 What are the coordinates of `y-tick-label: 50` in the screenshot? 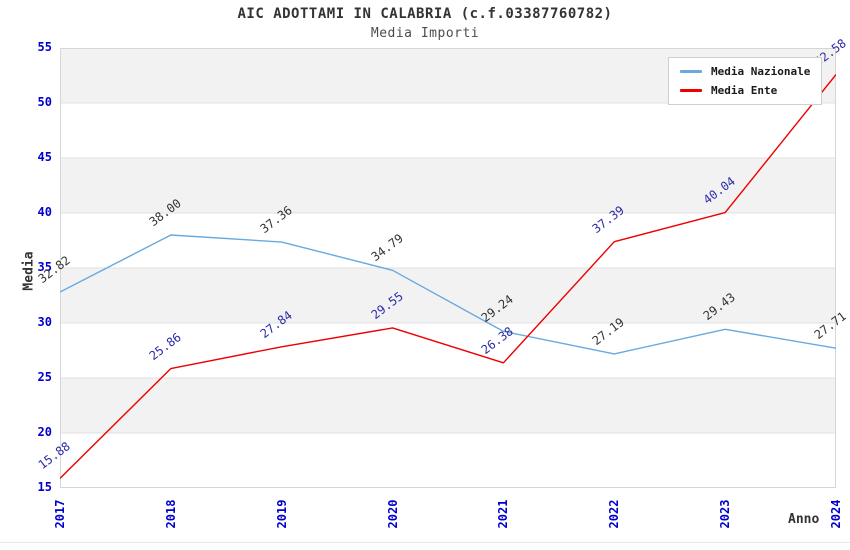 It's located at (44, 102).